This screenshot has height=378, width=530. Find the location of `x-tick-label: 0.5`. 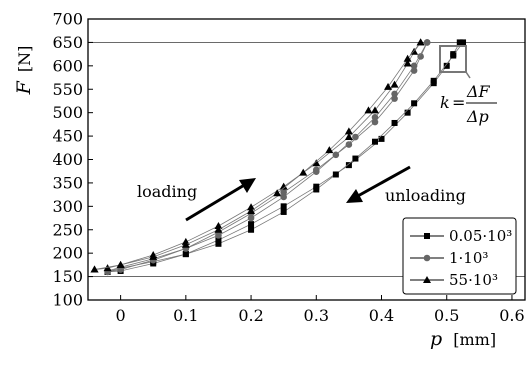

x-tick-label: 0.5 is located at coordinates (446, 315).